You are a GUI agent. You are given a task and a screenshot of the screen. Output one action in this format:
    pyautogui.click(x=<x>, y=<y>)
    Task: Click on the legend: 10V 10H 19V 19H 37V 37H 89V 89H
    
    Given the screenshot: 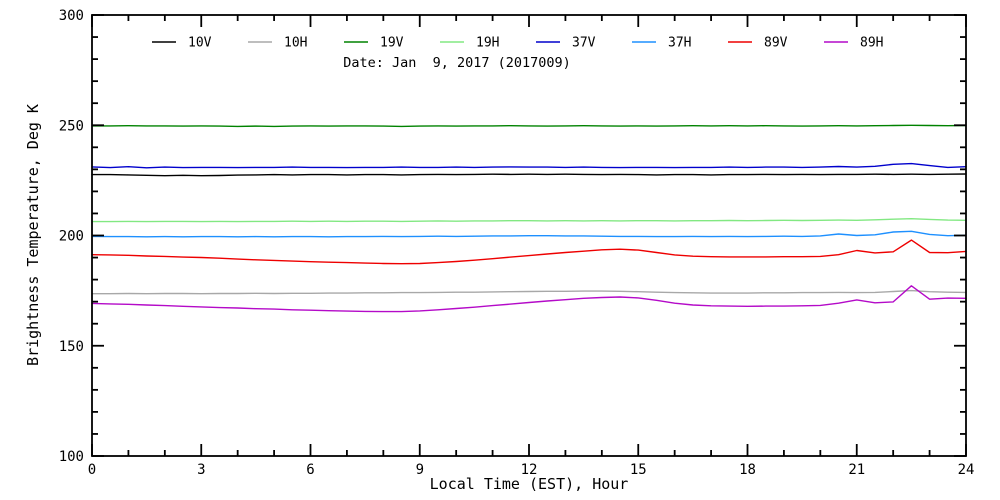 What is the action you would take?
    pyautogui.click(x=517, y=43)
    